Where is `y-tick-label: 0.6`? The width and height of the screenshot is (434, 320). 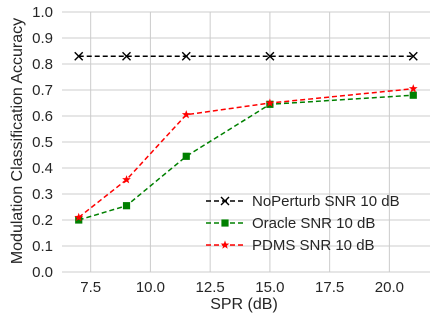
y-tick-label: 0.6 is located at coordinates (42, 116).